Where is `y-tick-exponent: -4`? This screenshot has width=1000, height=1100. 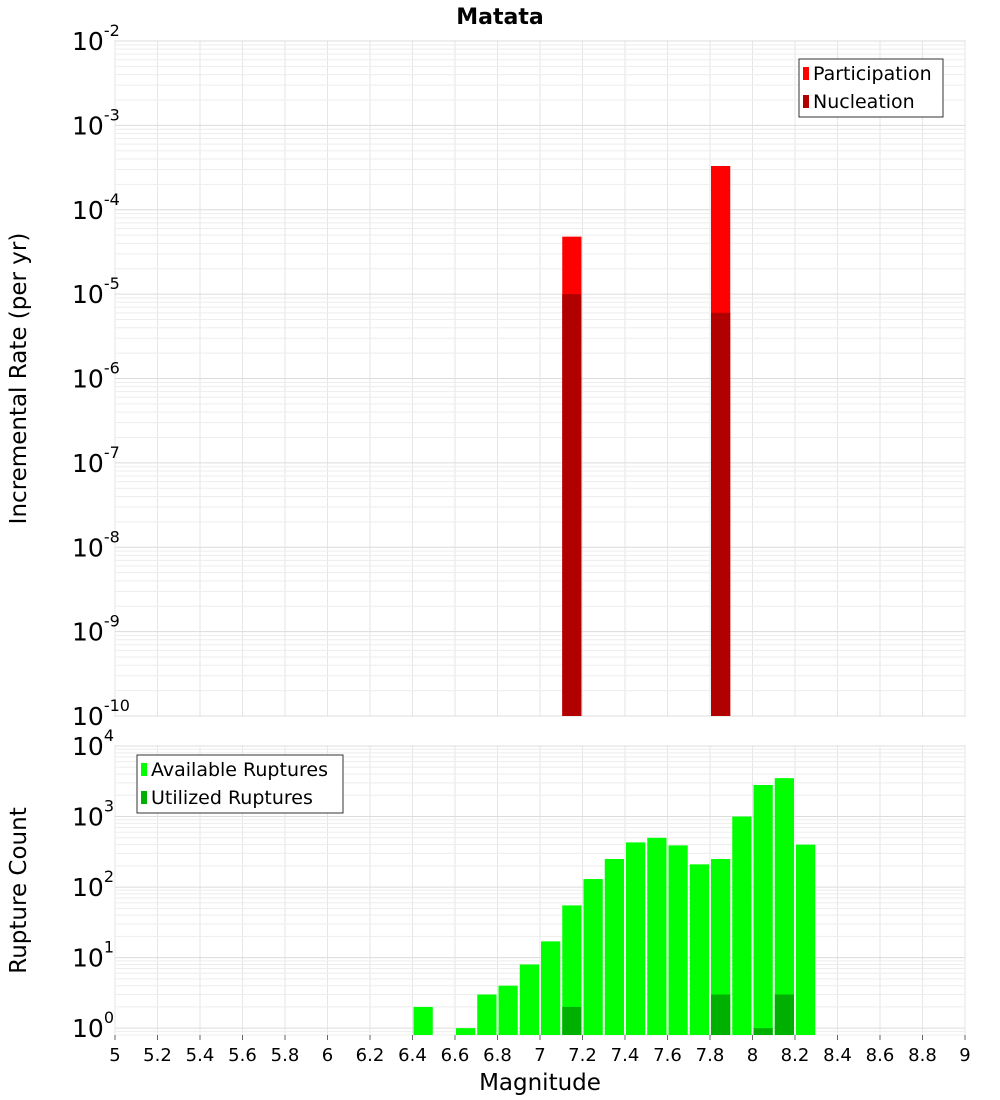 y-tick-exponent: -4 is located at coordinates (112, 199).